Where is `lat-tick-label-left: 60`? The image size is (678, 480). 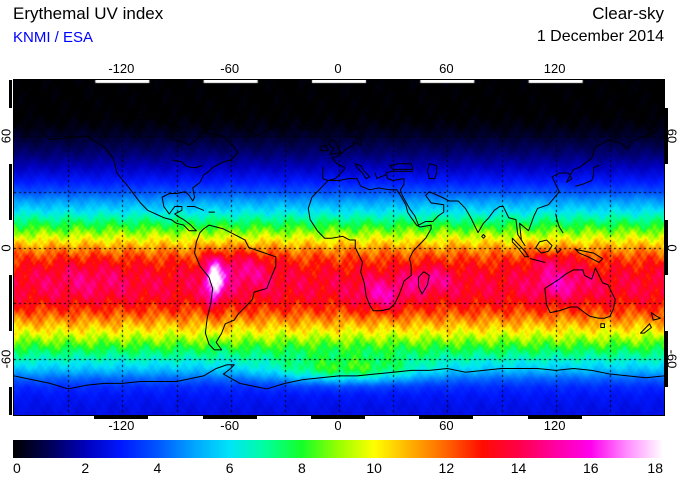
lat-tick-label-left: 60 is located at coordinates (7, 136).